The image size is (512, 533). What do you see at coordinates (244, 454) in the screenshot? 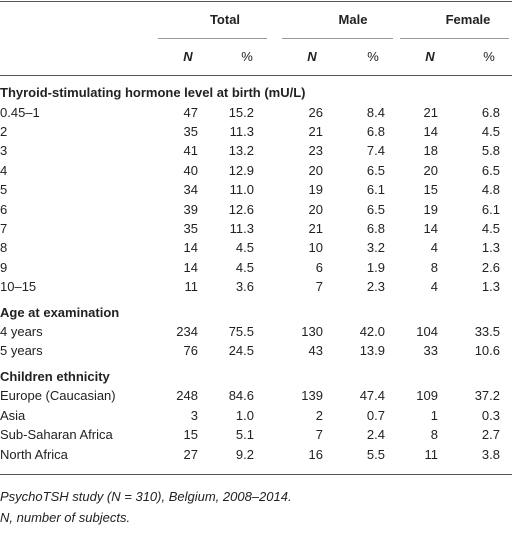
I see `cell: 9.2` at bounding box center [244, 454].